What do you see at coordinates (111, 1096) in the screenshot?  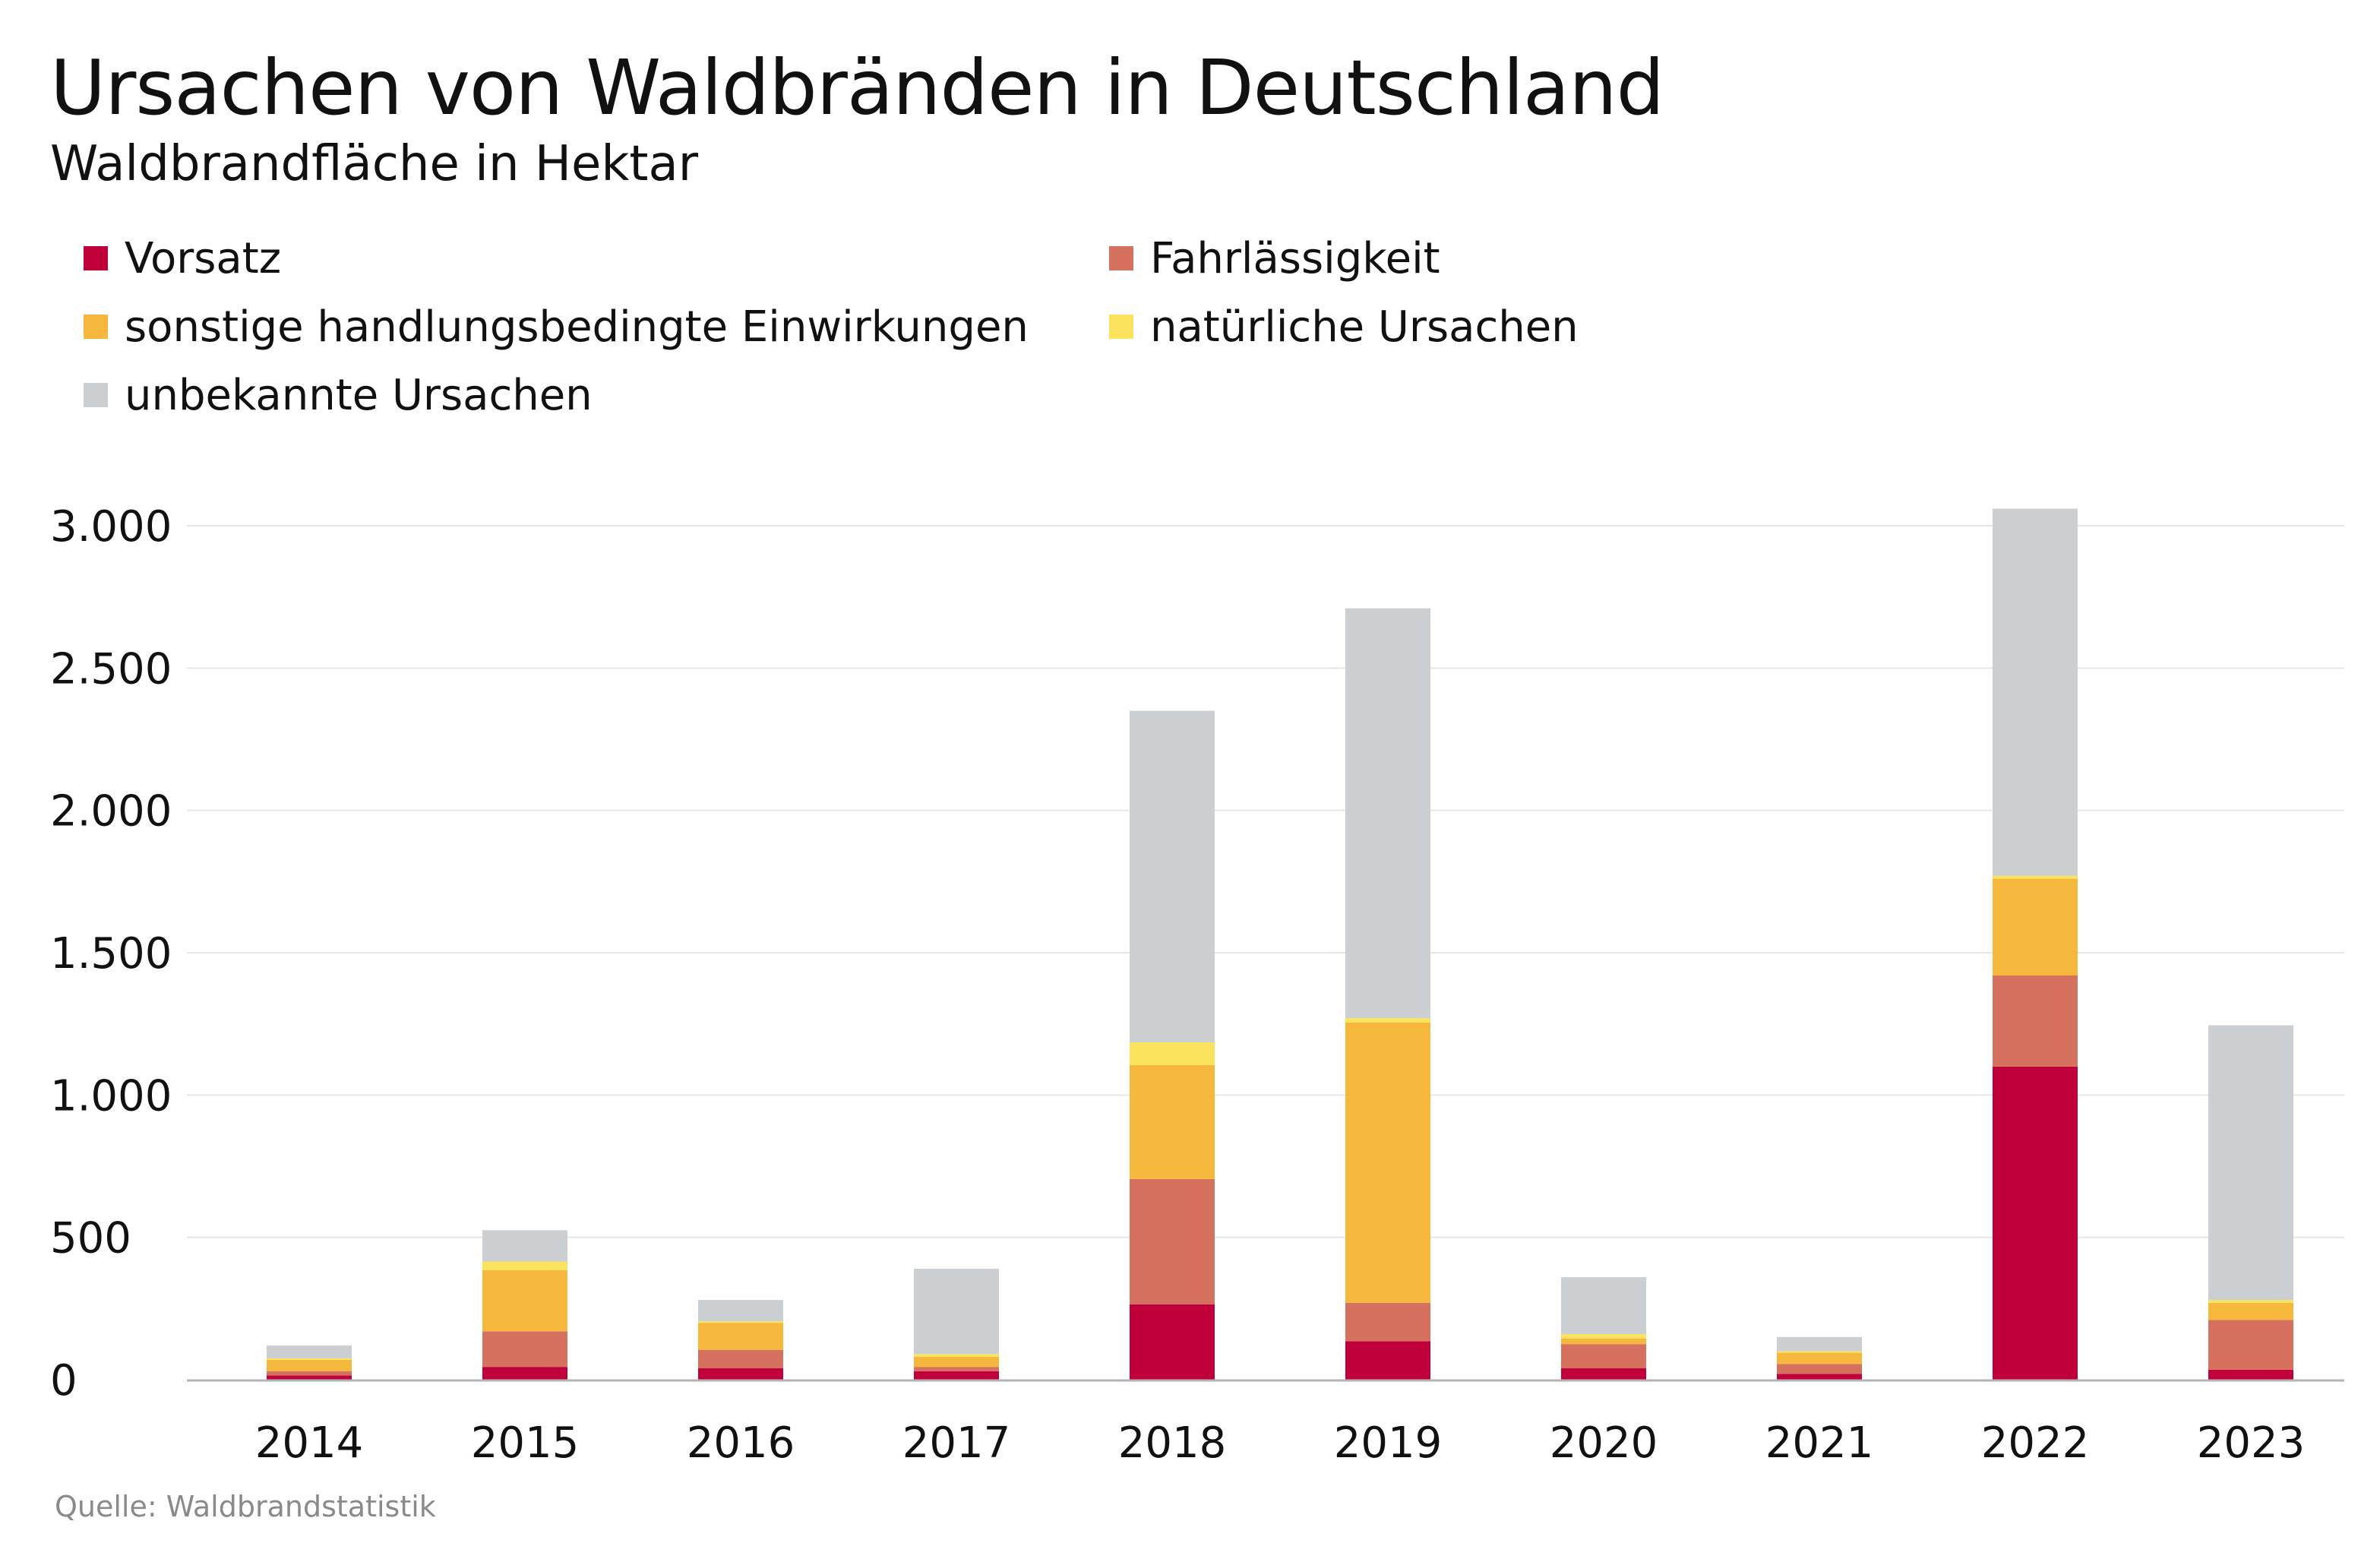 I see `y-tick-label: 1.000` at bounding box center [111, 1096].